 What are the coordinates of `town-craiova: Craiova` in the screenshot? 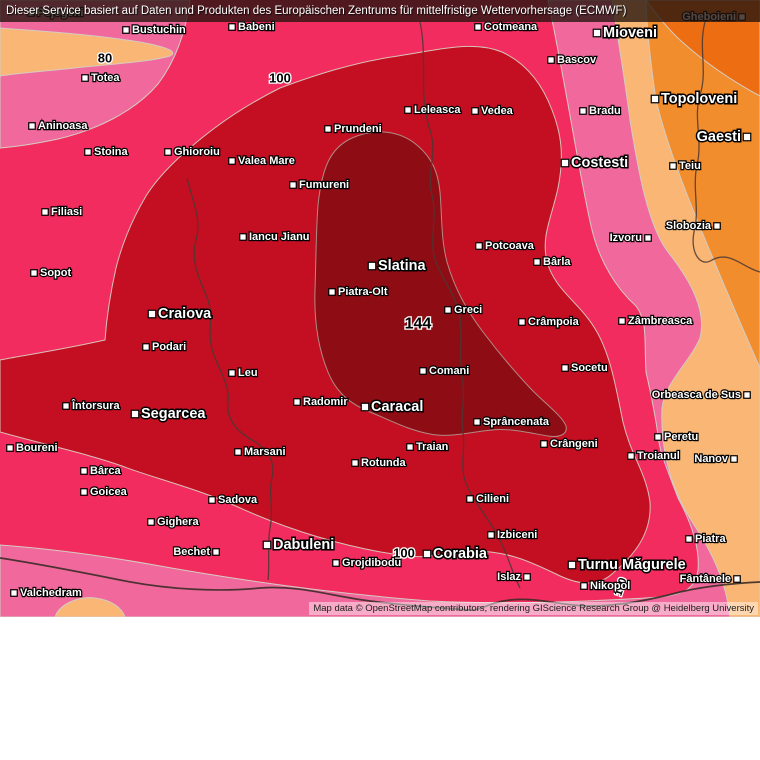 It's located at (180, 314).